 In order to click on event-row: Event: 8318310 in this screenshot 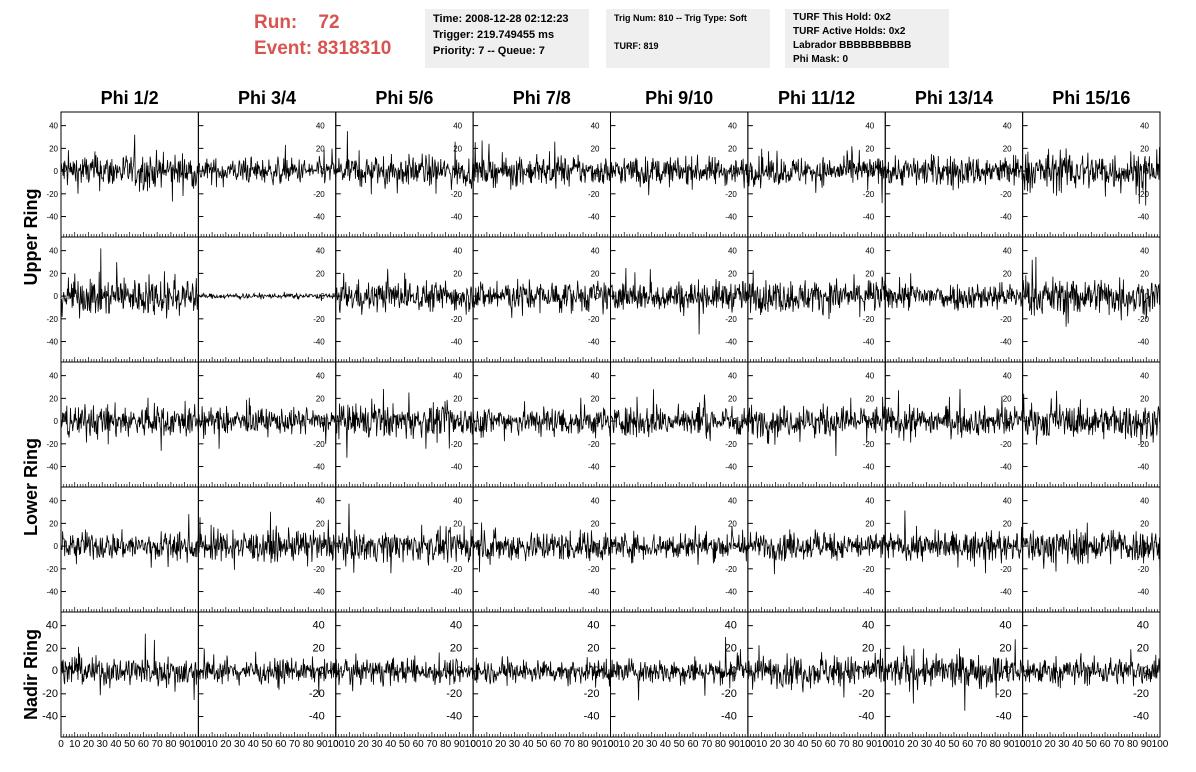, I will do `click(322, 49)`.